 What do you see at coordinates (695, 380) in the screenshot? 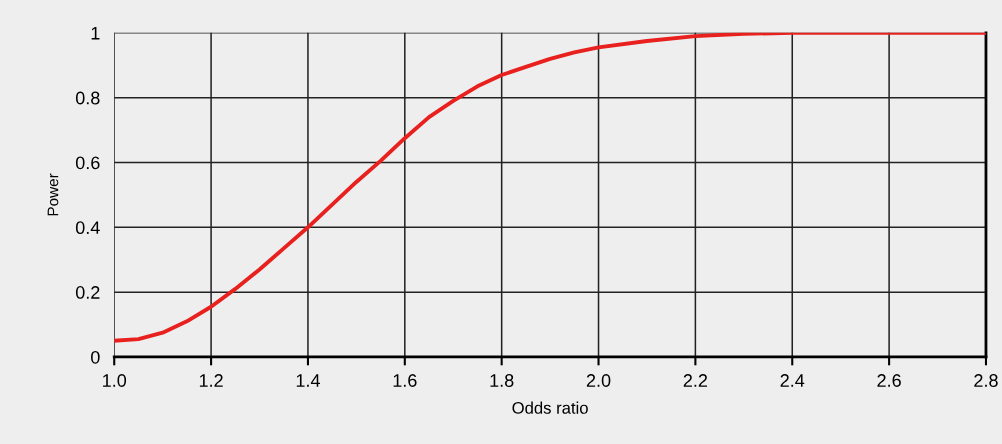
I see `x-tick-label: 2.2` at bounding box center [695, 380].